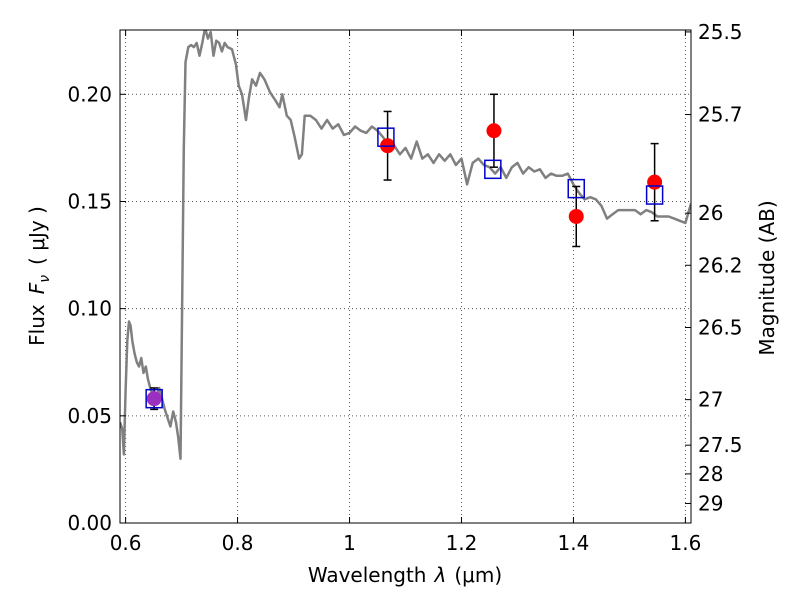 This screenshot has width=800, height=600. What do you see at coordinates (89, 416) in the screenshot?
I see `y-tick-label: 0.05` at bounding box center [89, 416].